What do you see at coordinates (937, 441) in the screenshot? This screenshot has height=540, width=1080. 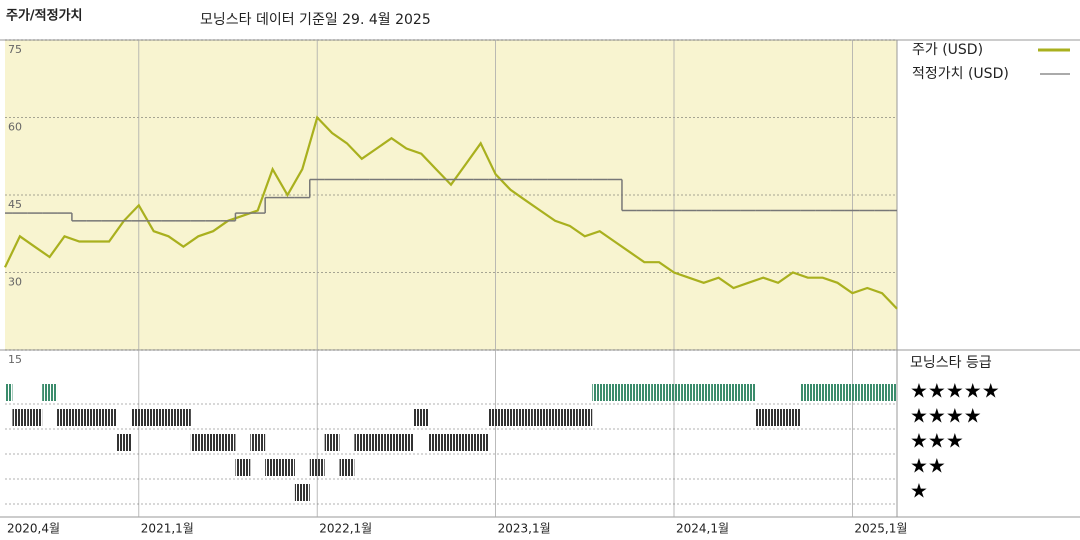 I see `rating-label: ★★★` at bounding box center [937, 441].